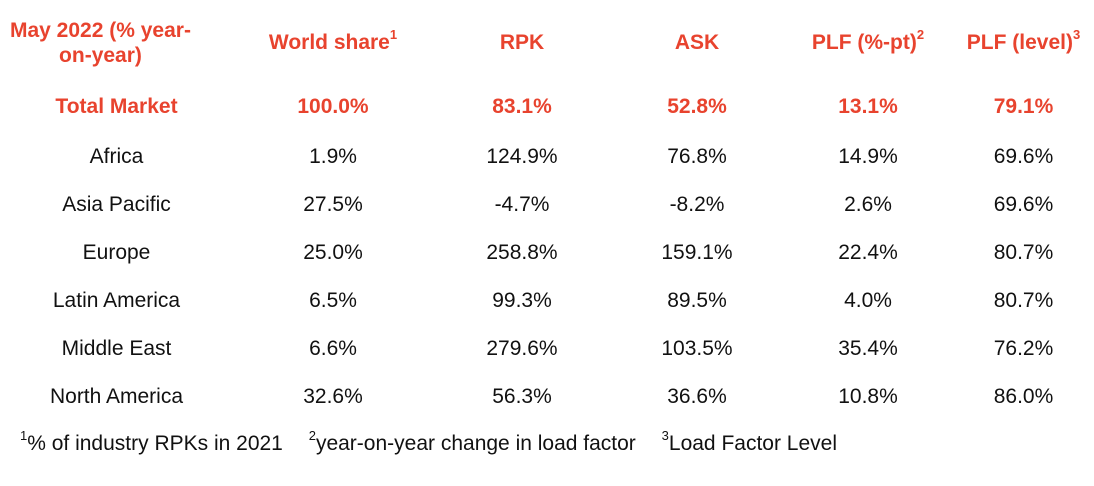 The height and width of the screenshot is (486, 1094). What do you see at coordinates (522, 204) in the screenshot?
I see `table-cell: -4.7%` at bounding box center [522, 204].